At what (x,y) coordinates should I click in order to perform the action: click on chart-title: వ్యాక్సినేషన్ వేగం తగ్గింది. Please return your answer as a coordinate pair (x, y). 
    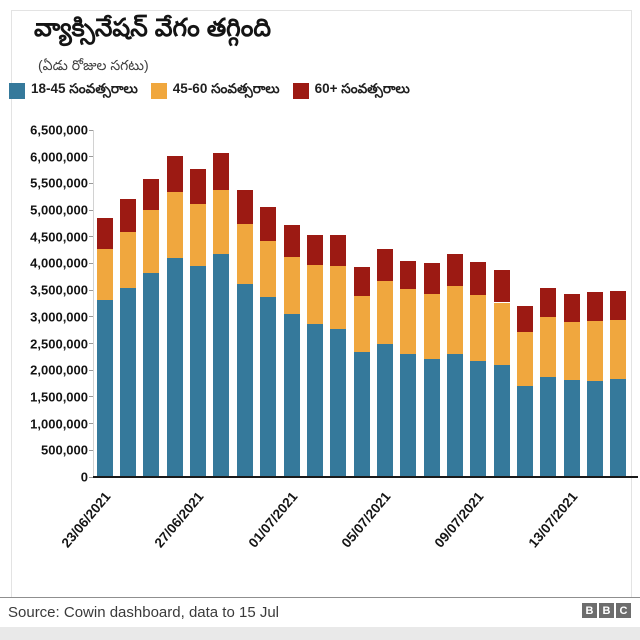
    Looking at the image, I should click on (153, 28).